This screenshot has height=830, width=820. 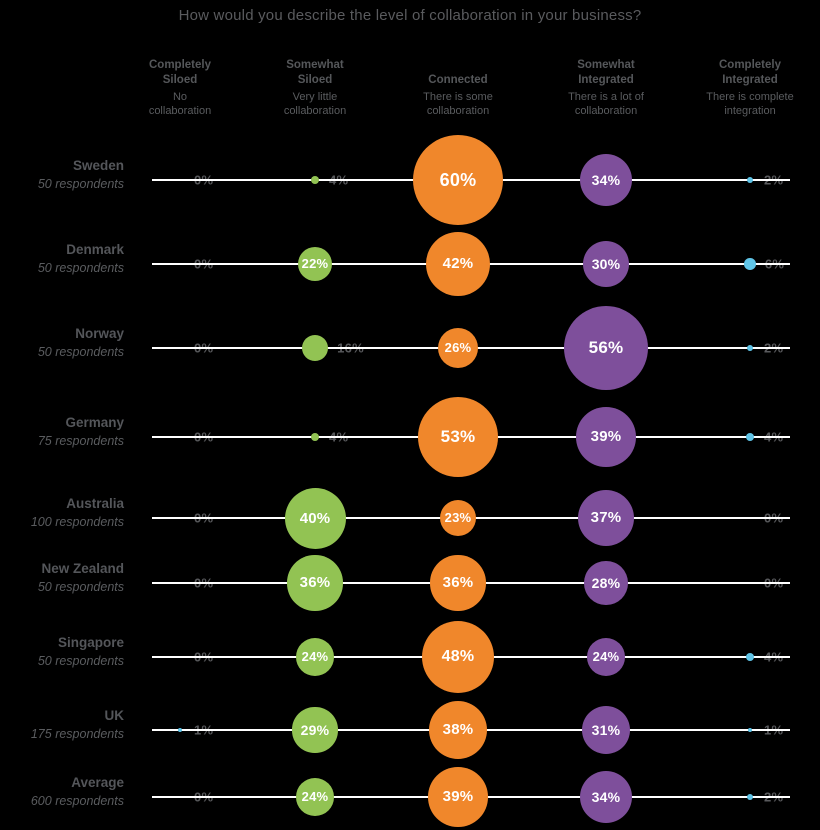 I want to click on column-header-label: Connected, so click(x=458, y=80).